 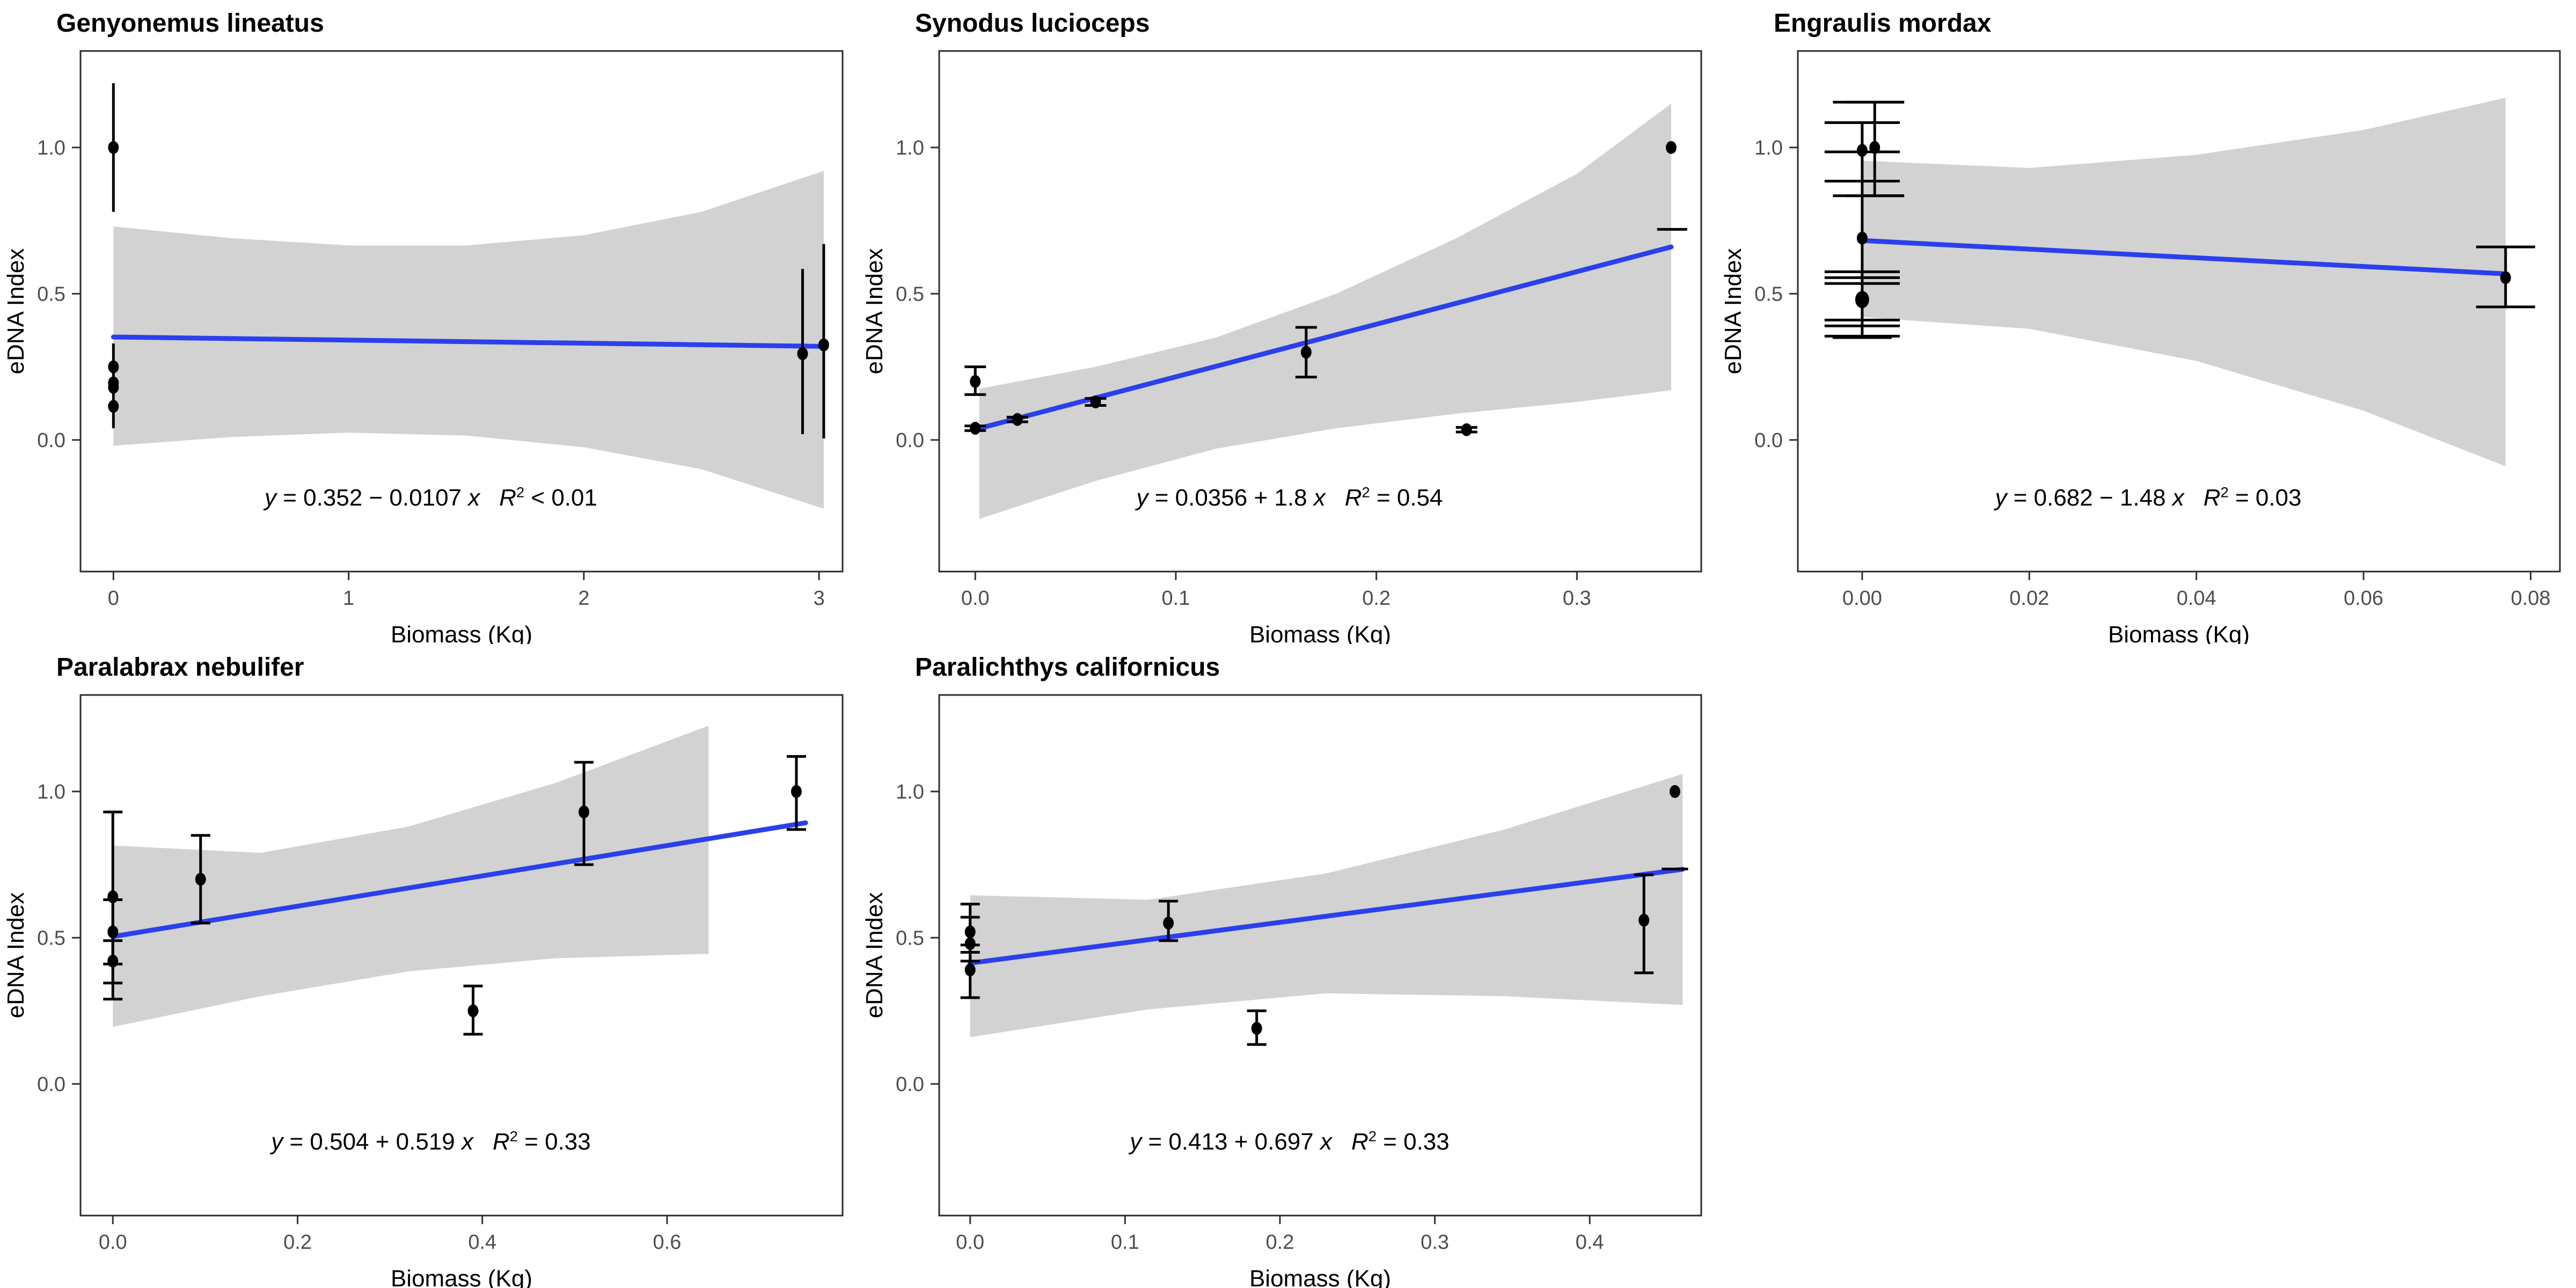 What do you see at coordinates (372, 498) in the screenshot?
I see `equation-body: = 0.352 − 0.0107` at bounding box center [372, 498].